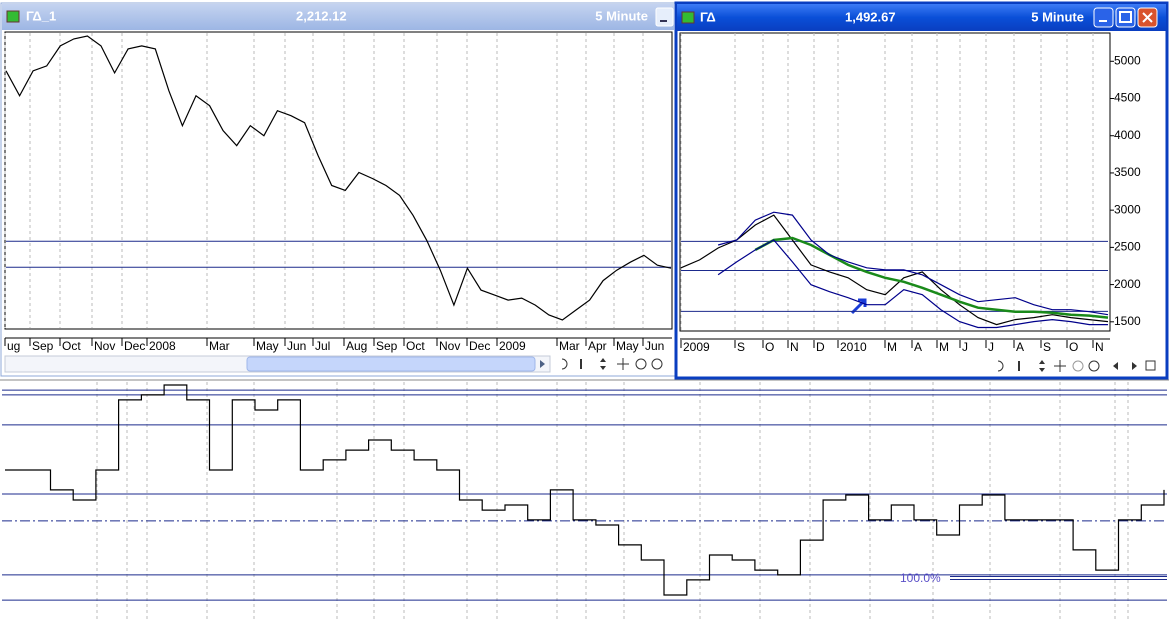 Image resolution: width=1169 pixels, height=624 pixels. What do you see at coordinates (920, 578) in the screenshot?
I see `level-label: 100.0%` at bounding box center [920, 578].